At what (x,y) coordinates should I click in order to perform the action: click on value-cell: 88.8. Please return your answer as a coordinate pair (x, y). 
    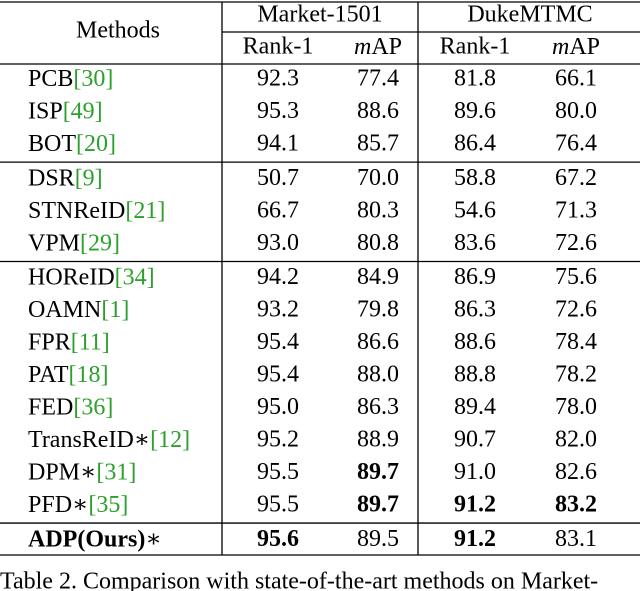
    Looking at the image, I should click on (475, 375).